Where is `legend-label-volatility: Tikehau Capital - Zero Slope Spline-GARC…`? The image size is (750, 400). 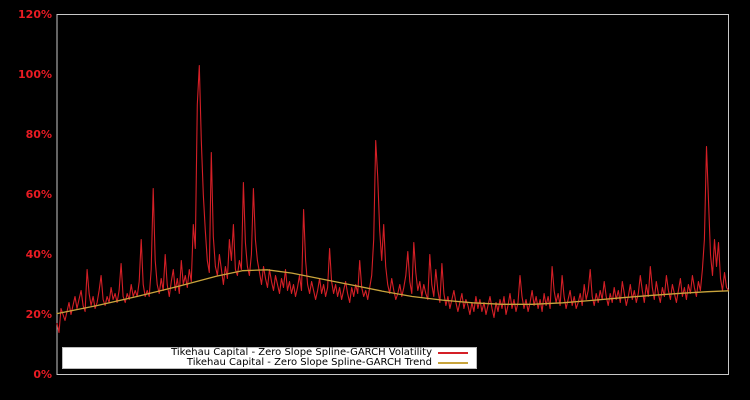 legend-label-volatility: Tikehau Capital - Zero Slope Spline-GARC… is located at coordinates (301, 352).